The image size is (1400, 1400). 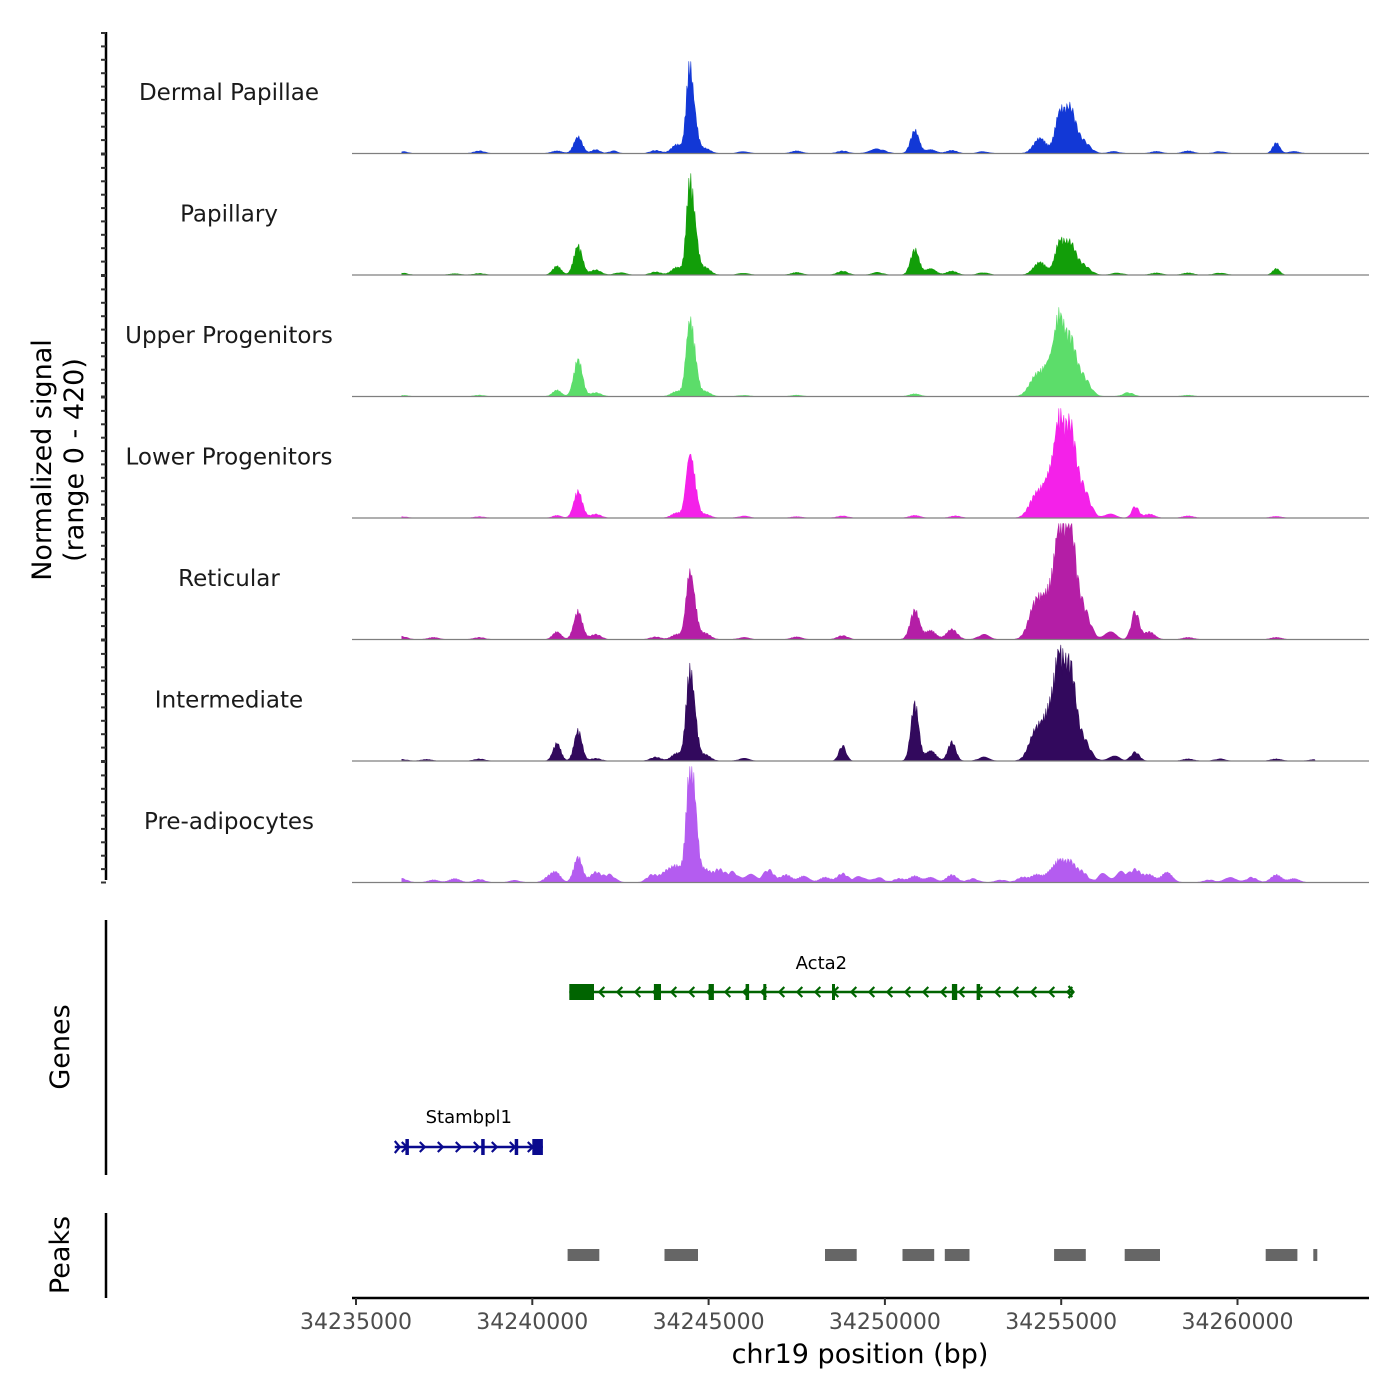 I want to click on coverage-y-axis, so click(x=104, y=458).